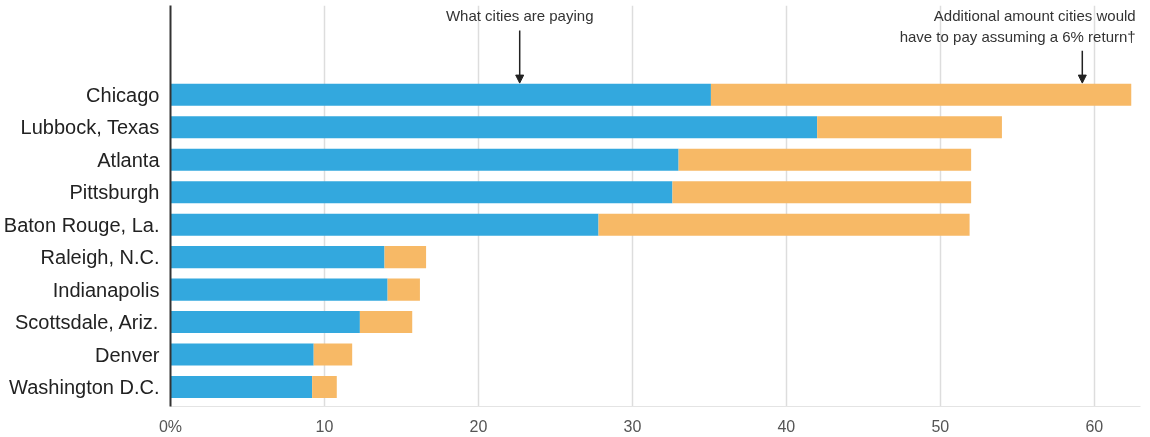 Image resolution: width=1150 pixels, height=437 pixels. I want to click on x-tick-label: 40, so click(786, 426).